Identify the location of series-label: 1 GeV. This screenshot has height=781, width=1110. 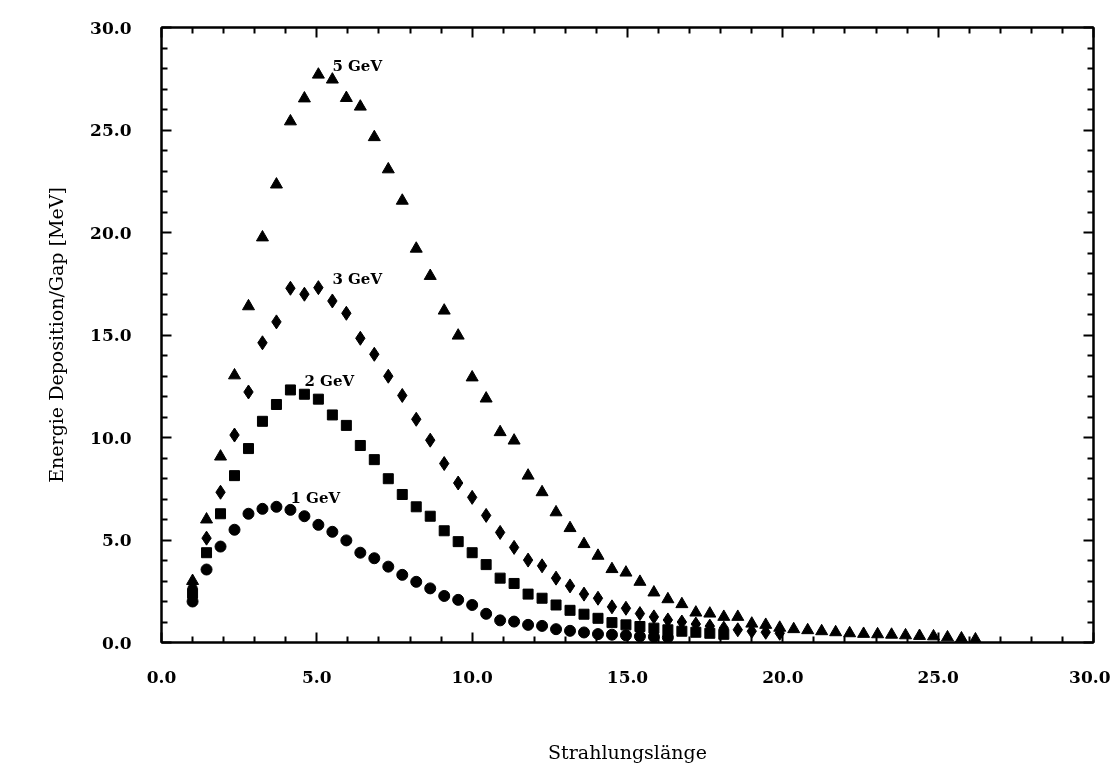
(315, 497).